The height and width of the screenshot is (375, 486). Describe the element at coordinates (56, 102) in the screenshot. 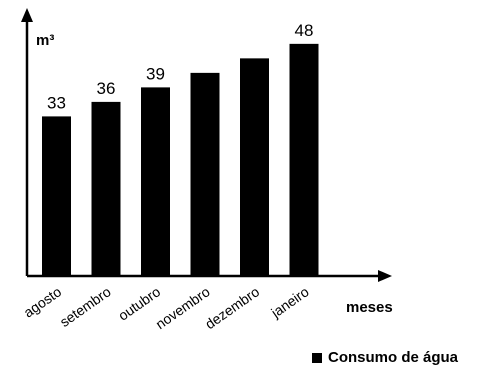

I see `data-label-agosto: 33` at that location.